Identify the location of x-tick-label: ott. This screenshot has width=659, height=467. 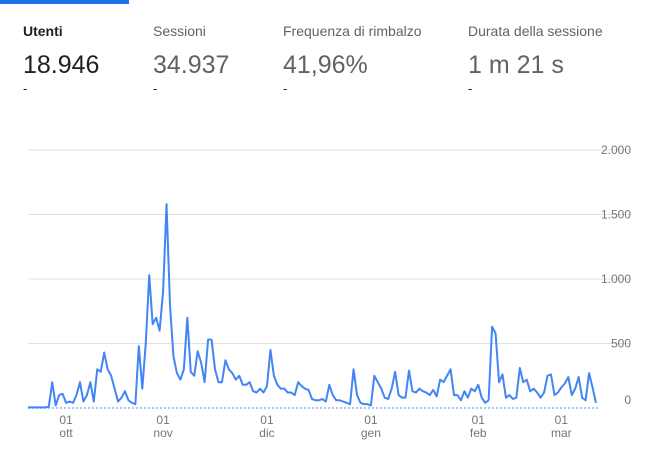
(66, 433).